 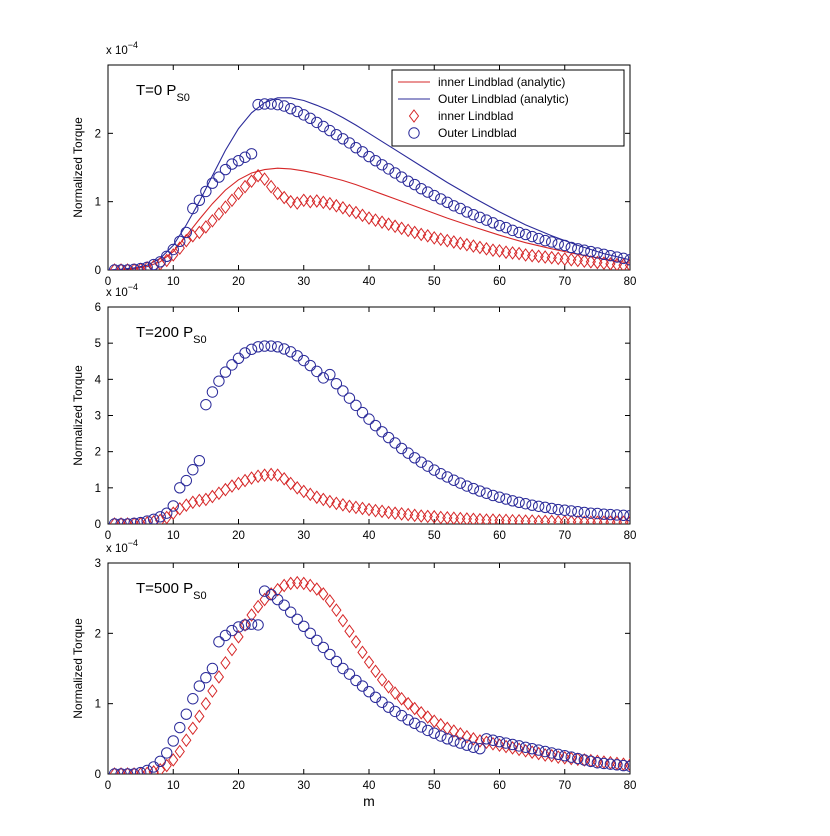 I want to click on panel-title: T=200 PS0, so click(x=171, y=335).